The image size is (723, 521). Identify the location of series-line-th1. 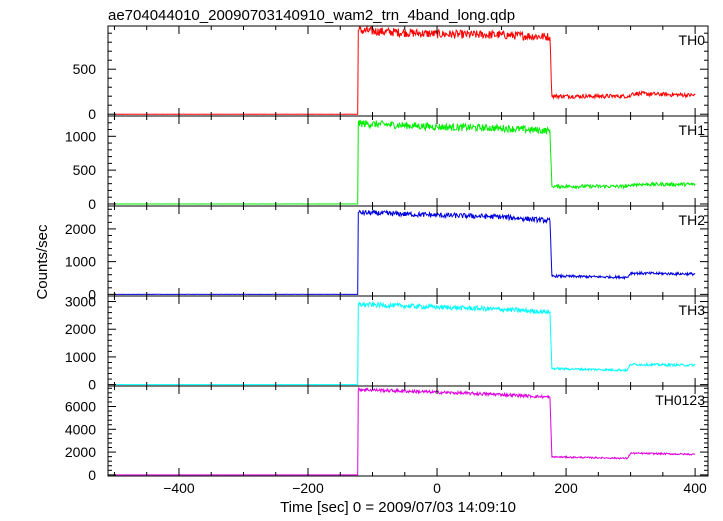
(405, 162).